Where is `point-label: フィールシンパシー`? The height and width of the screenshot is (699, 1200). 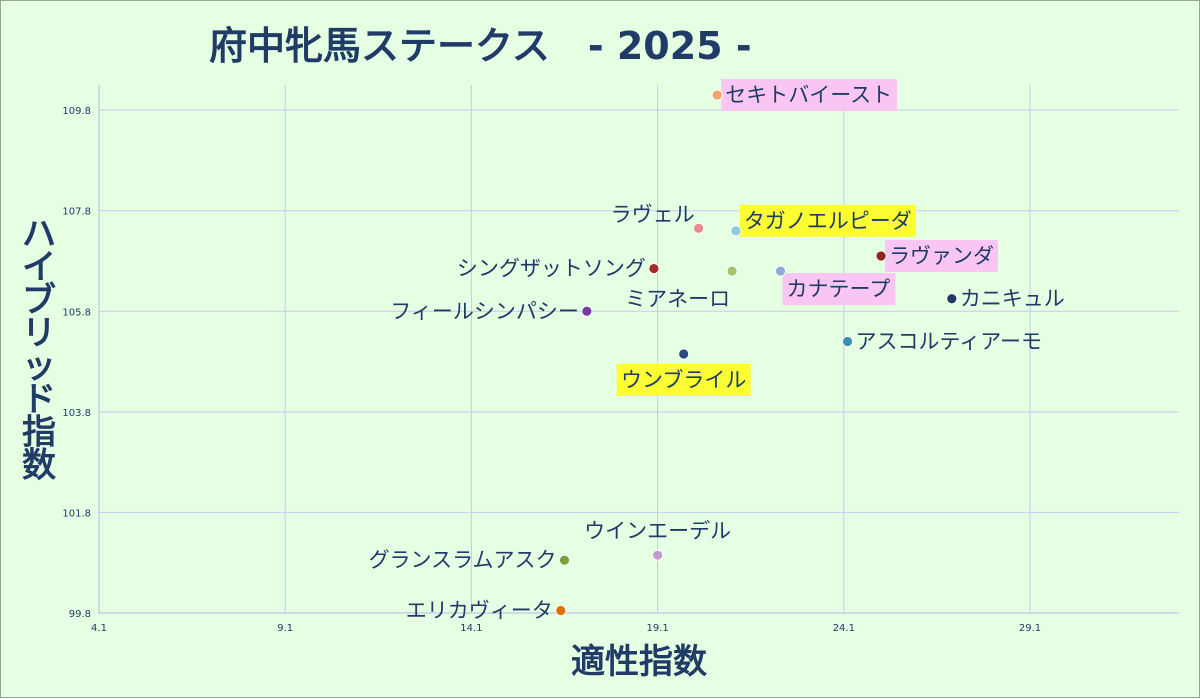
point-label: フィールシンパシー is located at coordinates (484, 311).